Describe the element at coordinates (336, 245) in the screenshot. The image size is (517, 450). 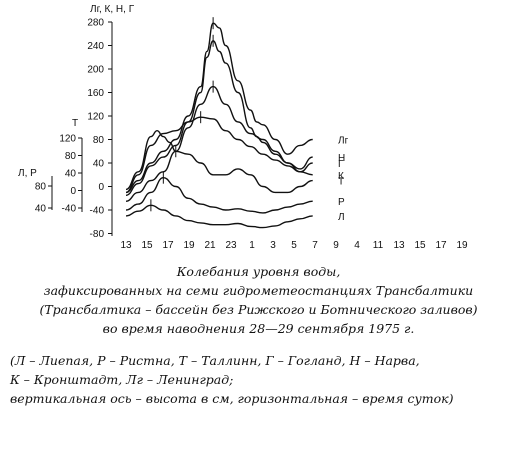
I see `x-tick-label: 9` at that location.